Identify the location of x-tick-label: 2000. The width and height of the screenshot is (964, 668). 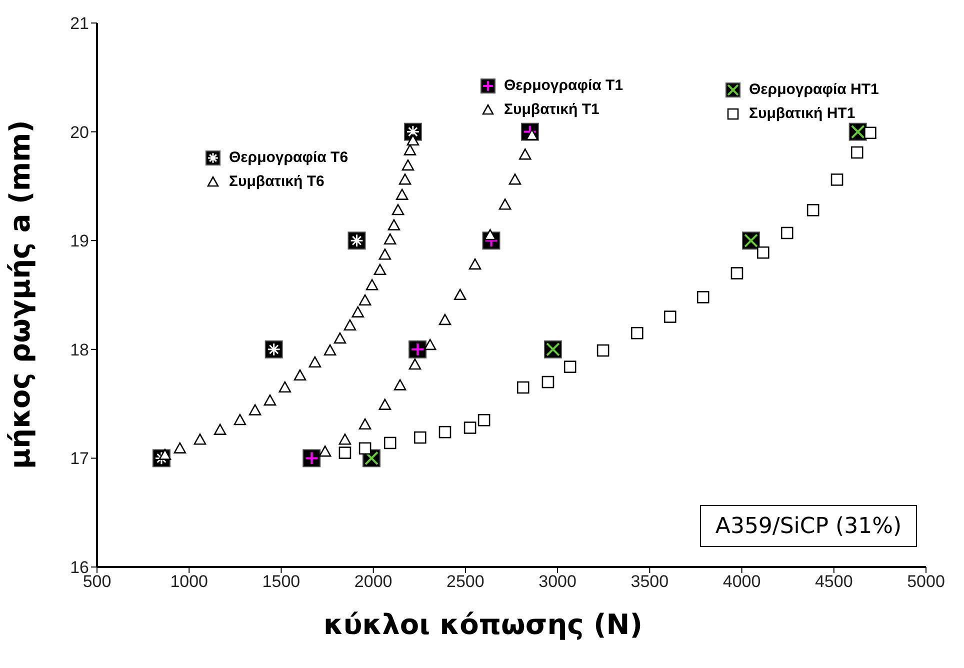
(373, 582).